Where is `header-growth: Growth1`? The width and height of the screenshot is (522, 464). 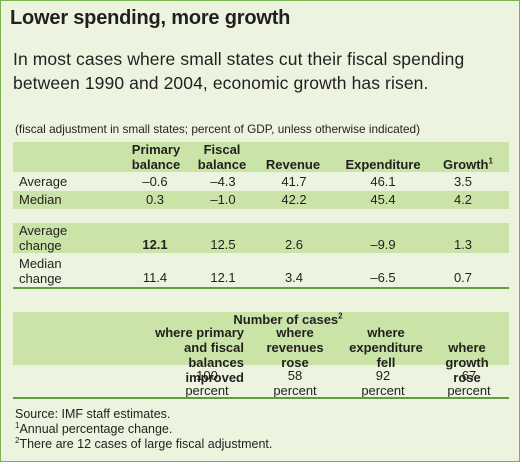
header-growth: Growth1 is located at coordinates (468, 164).